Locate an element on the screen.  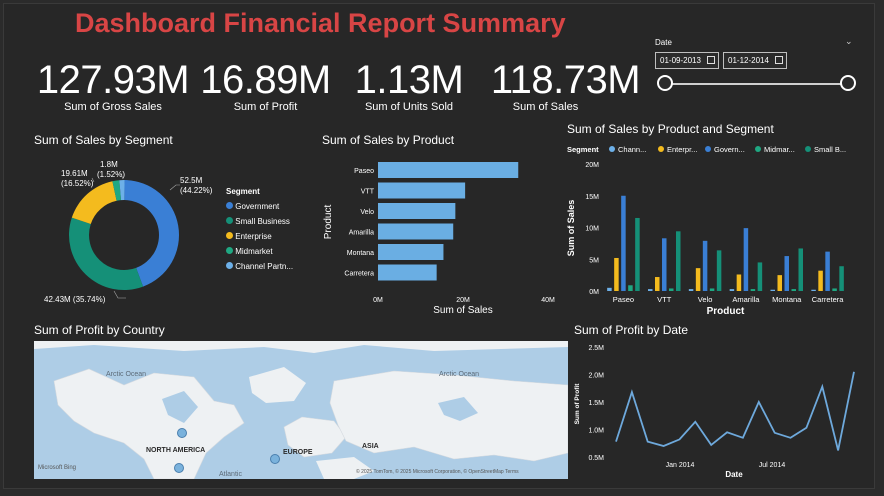
legend-item-midmarket: Midmarket is located at coordinates (259, 251).